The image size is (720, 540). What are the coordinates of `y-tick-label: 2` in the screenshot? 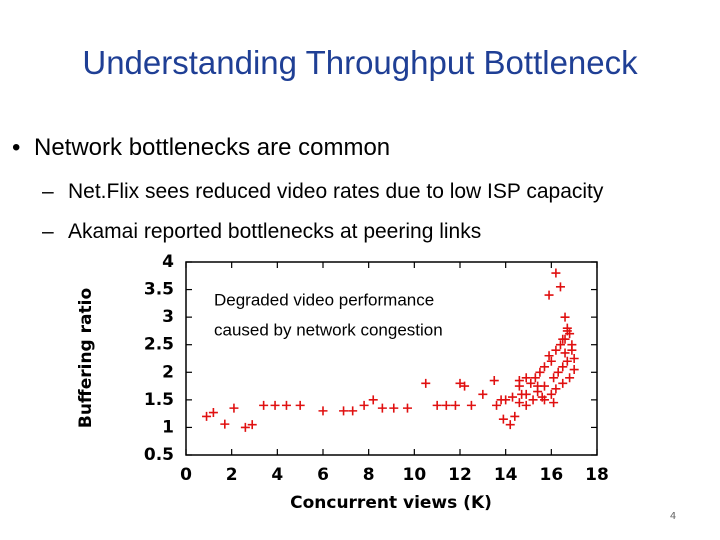 It's located at (168, 372).